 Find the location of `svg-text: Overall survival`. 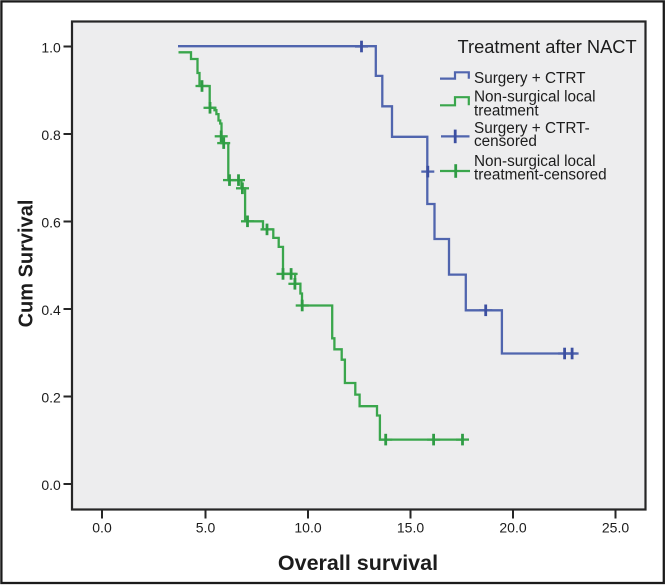

svg-text: Overall survival is located at coordinates (358, 563).